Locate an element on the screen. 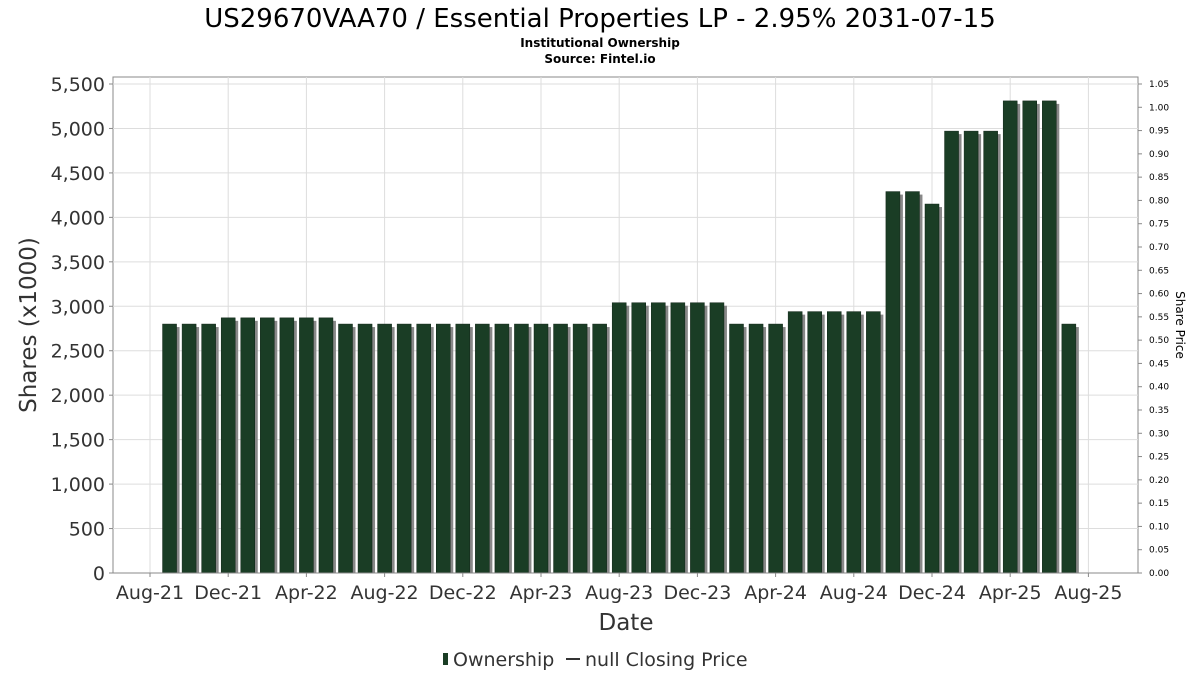 The width and height of the screenshot is (1200, 675). y-tick-label: 5,500 is located at coordinates (78, 85).